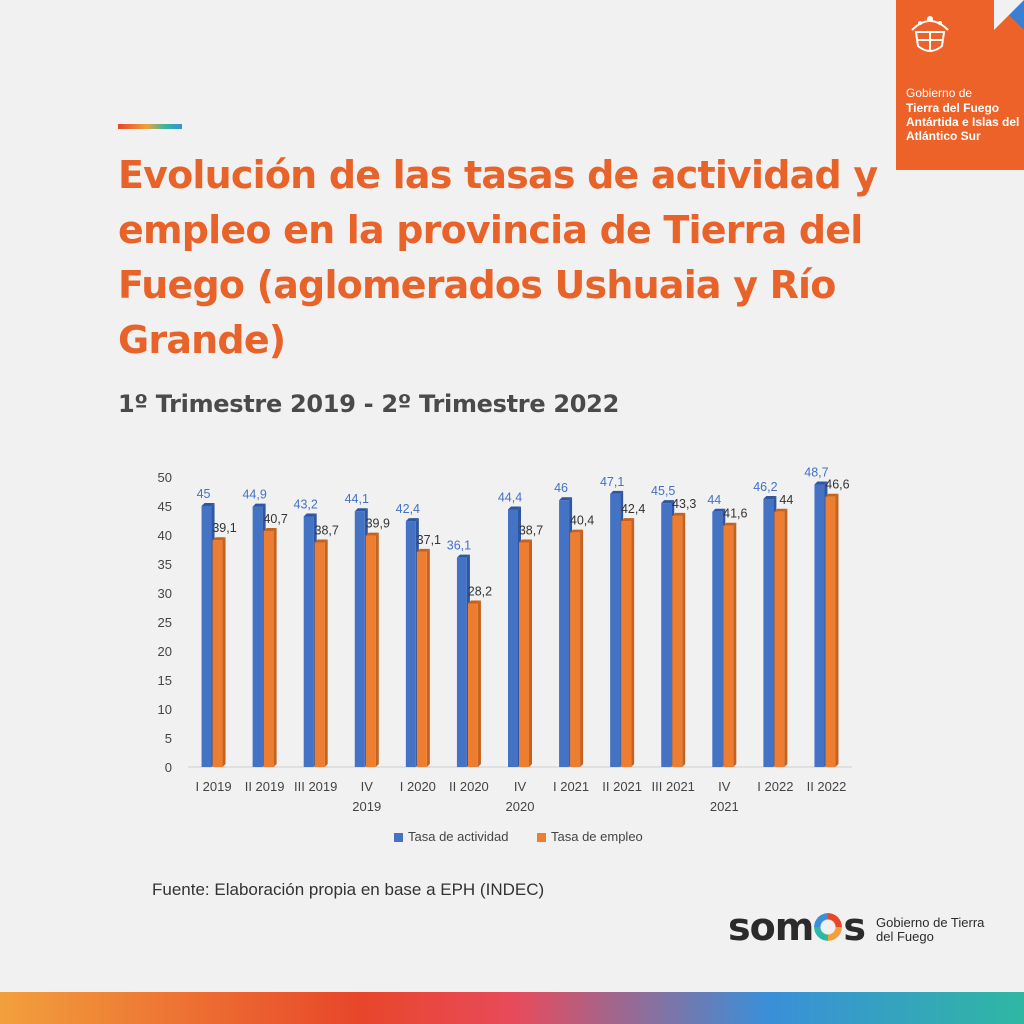  What do you see at coordinates (771, 927) in the screenshot?
I see `somos-word-start: som` at bounding box center [771, 927].